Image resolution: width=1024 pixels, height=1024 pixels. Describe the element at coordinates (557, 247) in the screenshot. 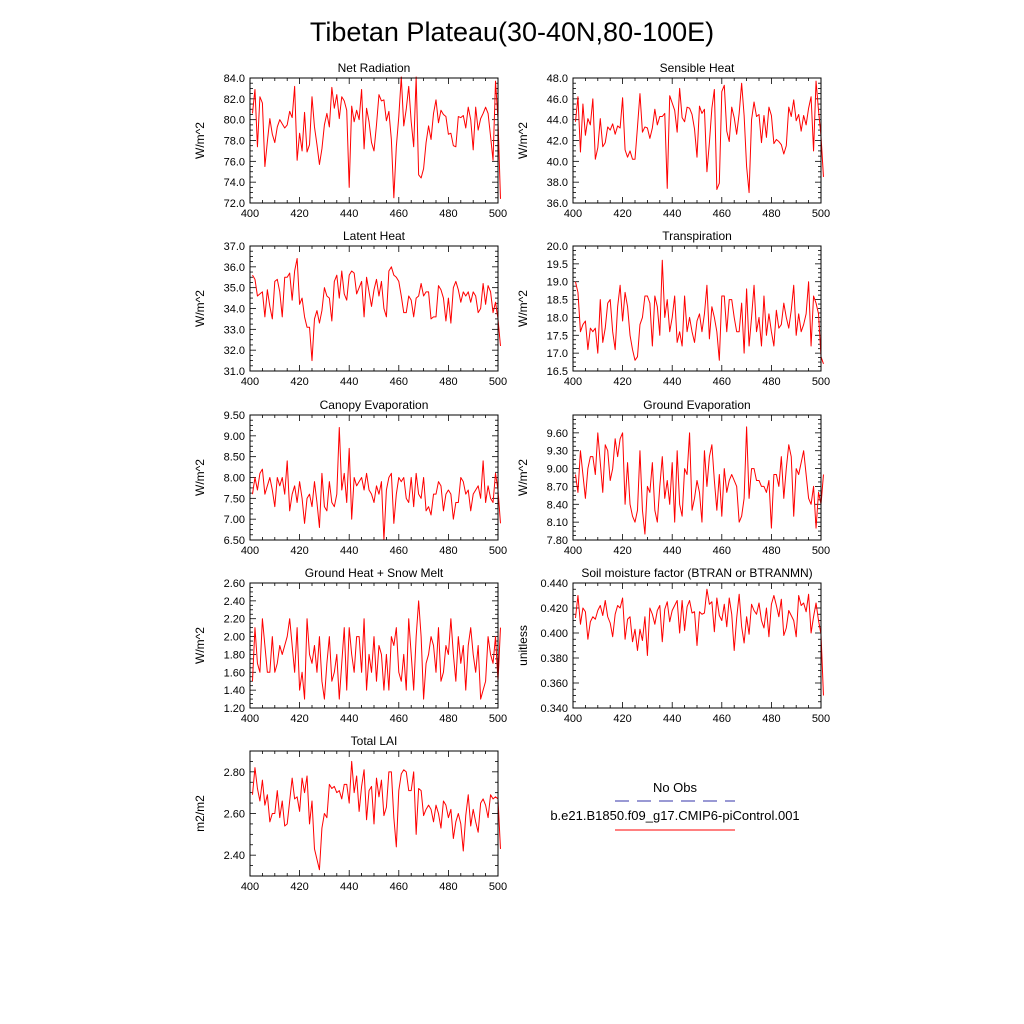

I see `y-tick-label: 20.0` at that location.